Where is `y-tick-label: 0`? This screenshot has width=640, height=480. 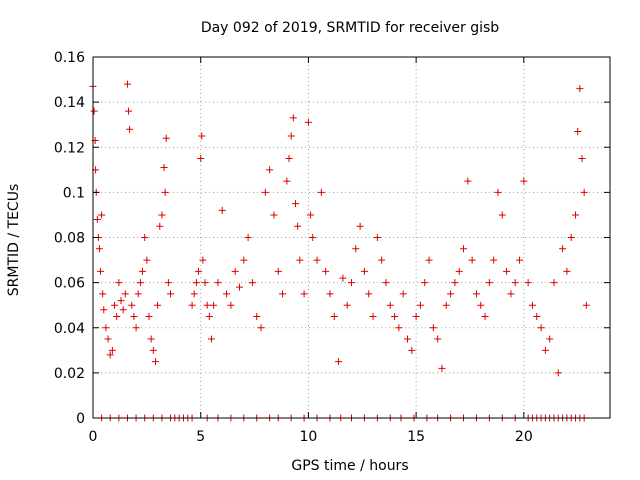
y-tick-label: 0 is located at coordinates (80, 419).